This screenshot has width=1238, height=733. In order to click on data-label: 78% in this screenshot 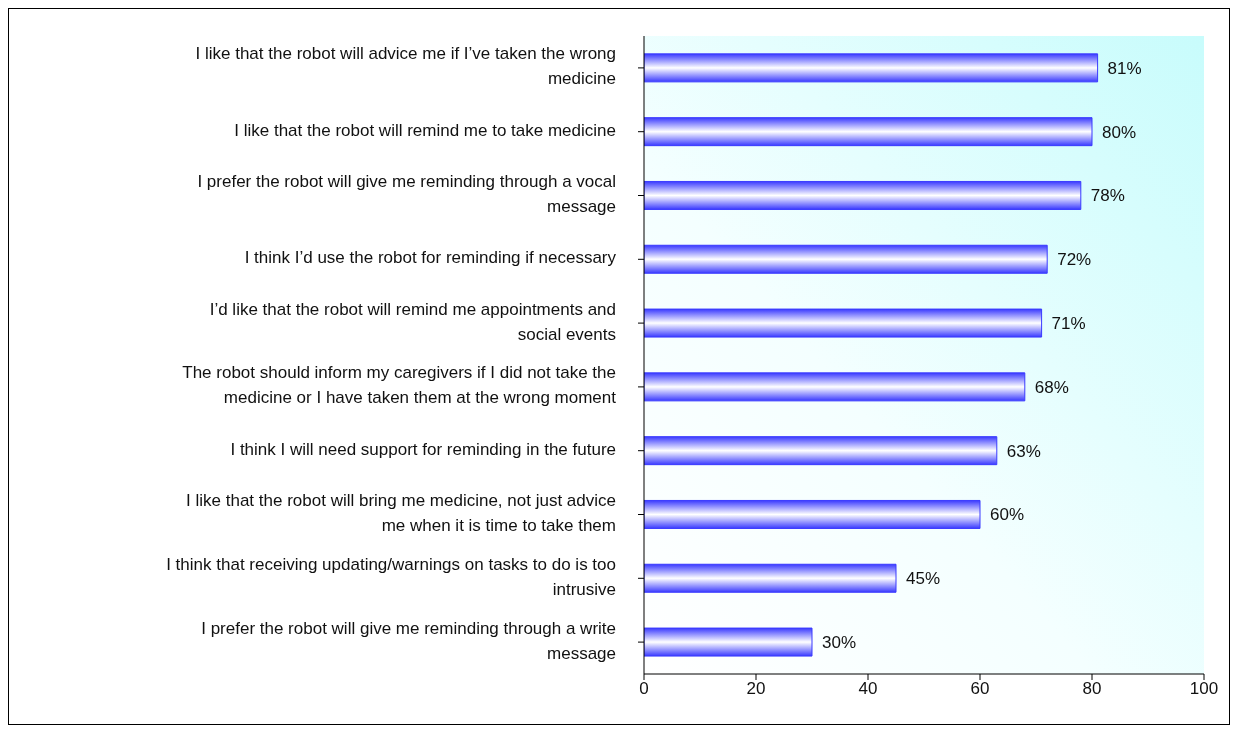, I will do `click(1107, 196)`.